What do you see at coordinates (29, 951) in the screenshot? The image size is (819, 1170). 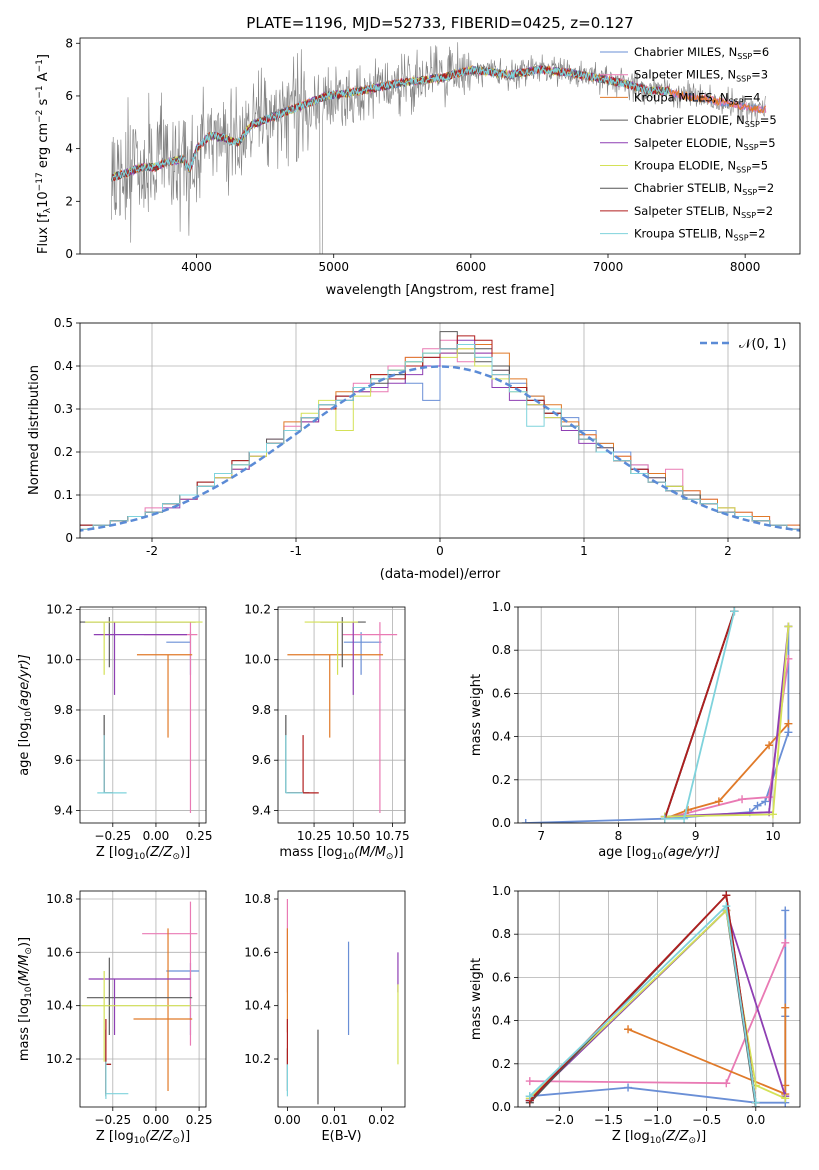 I see `label-part: ⊙` at bounding box center [29, 951].